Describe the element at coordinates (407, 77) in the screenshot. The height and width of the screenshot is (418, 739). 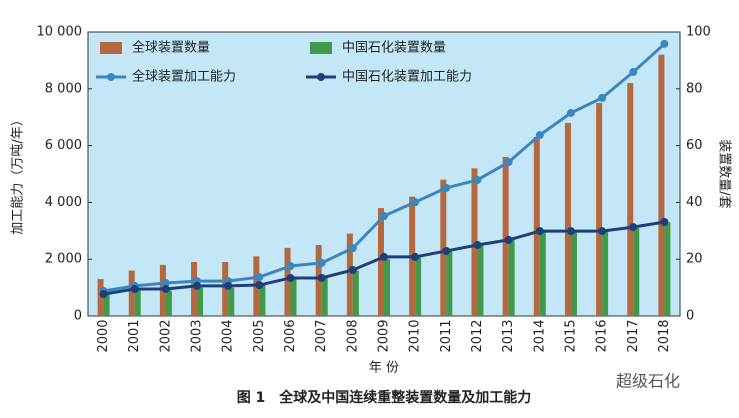
I see `legend-label: 中国石化装置加工能力` at that location.